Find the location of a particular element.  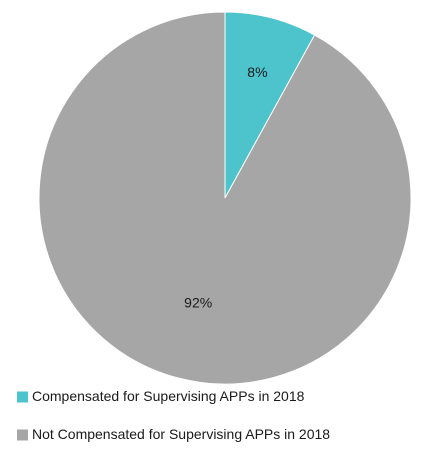

slice-data-label-2: 92% is located at coordinates (198, 303).